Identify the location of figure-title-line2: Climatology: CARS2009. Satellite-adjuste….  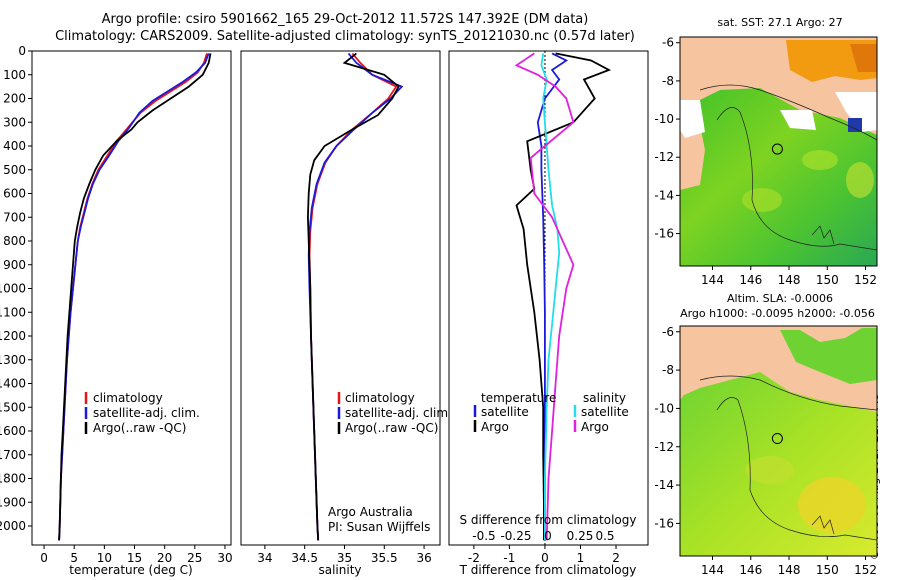
(345, 36).